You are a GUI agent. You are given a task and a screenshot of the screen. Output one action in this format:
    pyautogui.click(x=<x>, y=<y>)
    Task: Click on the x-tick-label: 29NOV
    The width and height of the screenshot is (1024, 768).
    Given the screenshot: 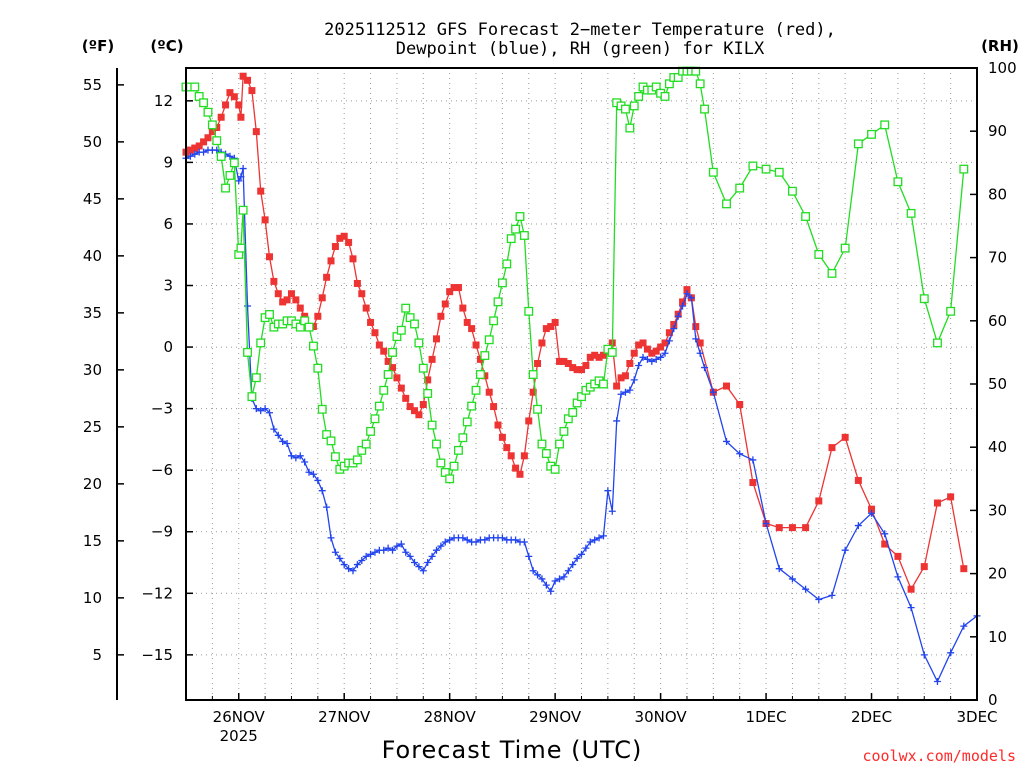 What is the action you would take?
    pyautogui.click(x=555, y=717)
    